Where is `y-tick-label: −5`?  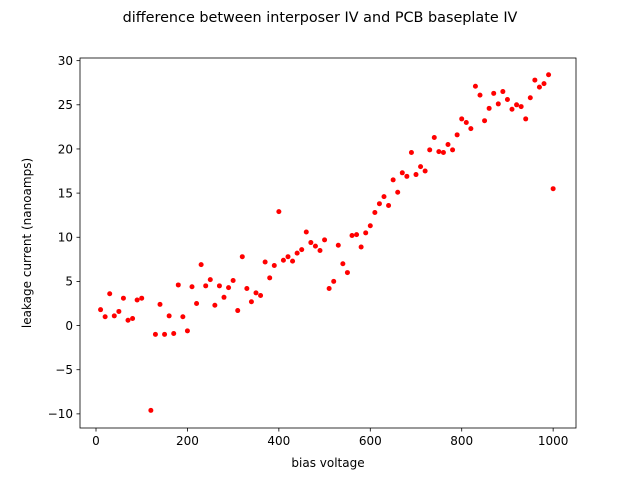
y-tick-label: −5 is located at coordinates (64, 370).